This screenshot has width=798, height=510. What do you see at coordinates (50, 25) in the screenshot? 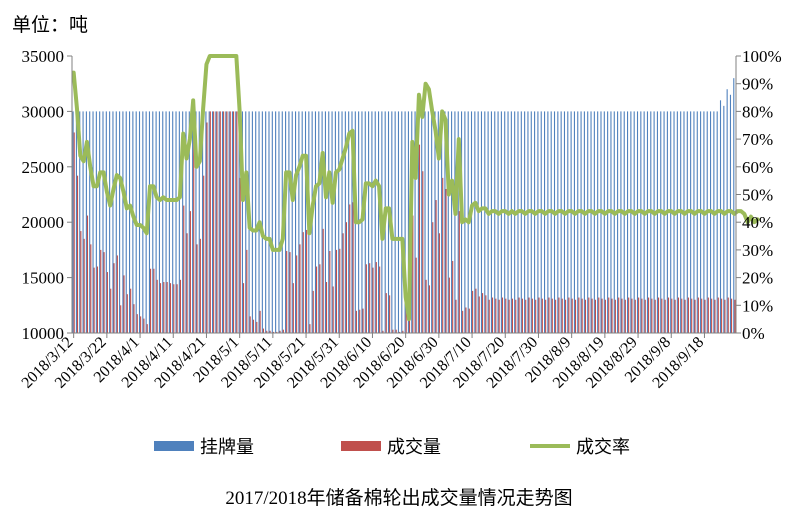
I see `unit-label: 单位：吨` at bounding box center [50, 25].